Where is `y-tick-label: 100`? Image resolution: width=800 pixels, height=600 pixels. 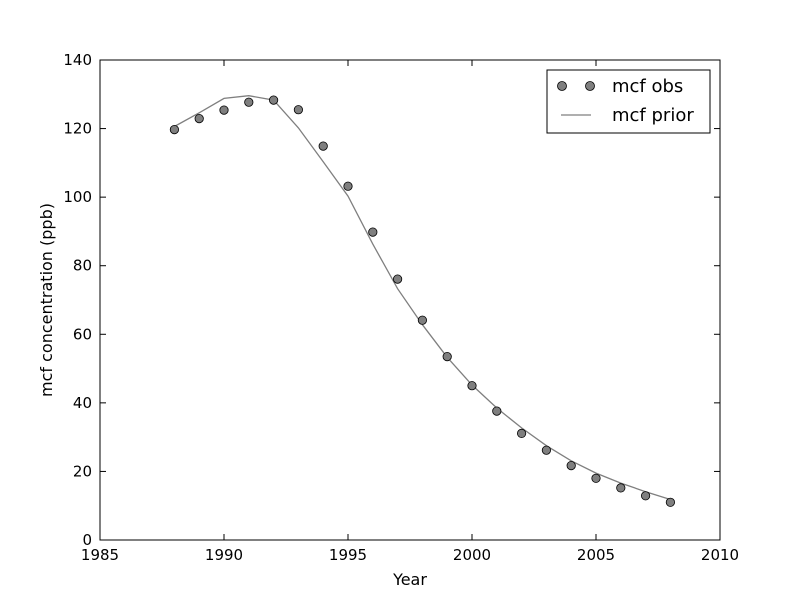 y-tick-label: 100 is located at coordinates (77, 197).